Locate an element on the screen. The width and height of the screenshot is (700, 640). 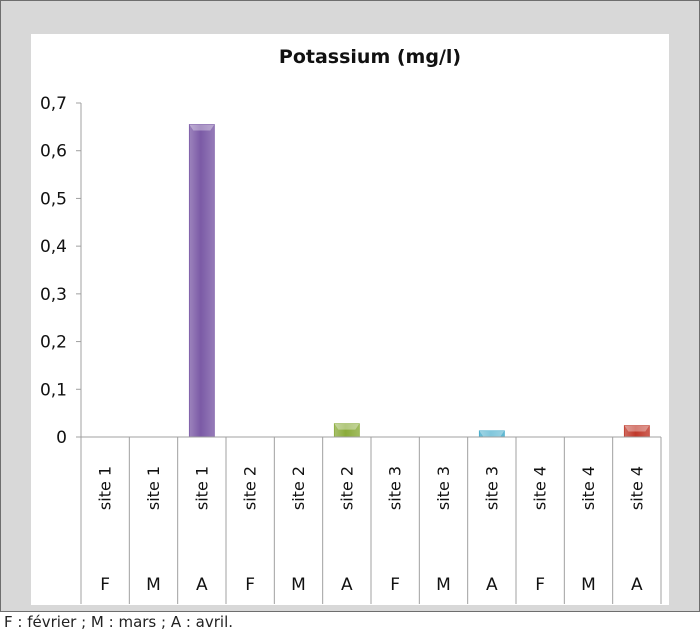
y-tick-label: 0,2 is located at coordinates (53, 343).